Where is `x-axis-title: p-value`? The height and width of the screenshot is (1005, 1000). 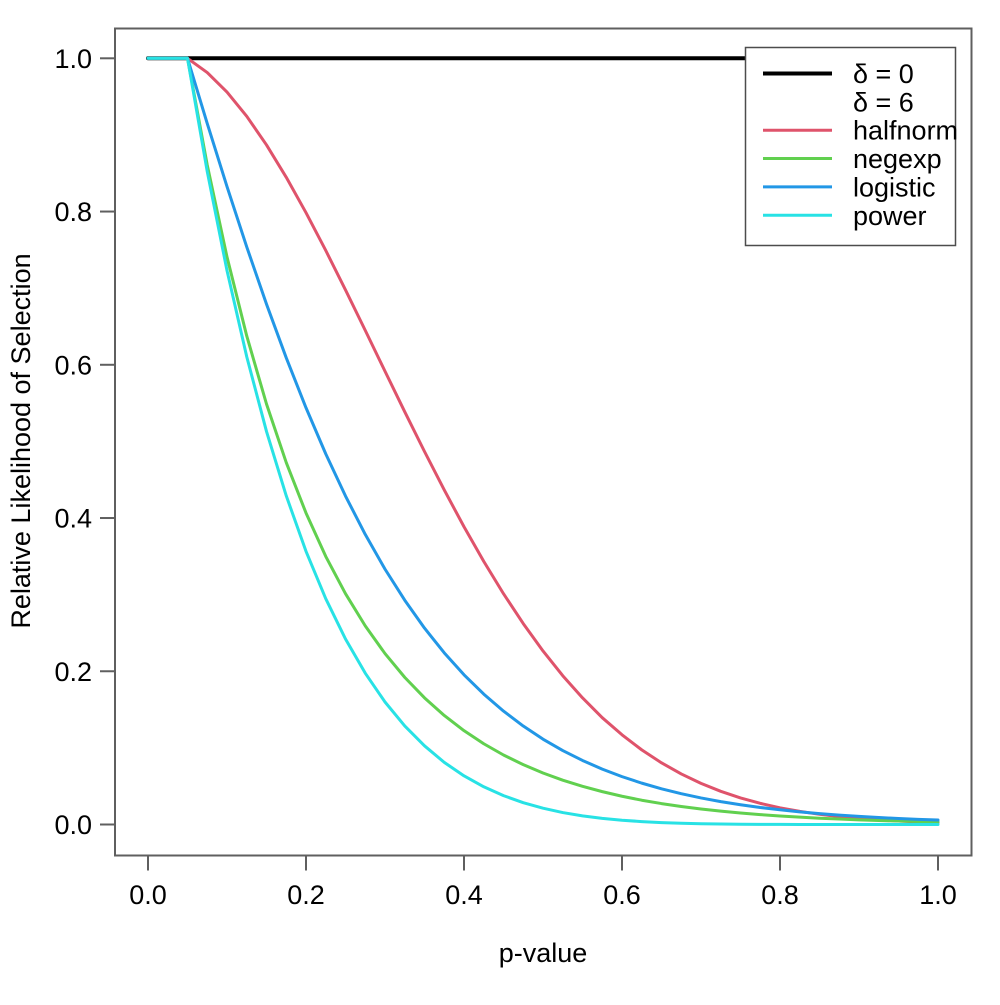 x-axis-title: p-value is located at coordinates (543, 953).